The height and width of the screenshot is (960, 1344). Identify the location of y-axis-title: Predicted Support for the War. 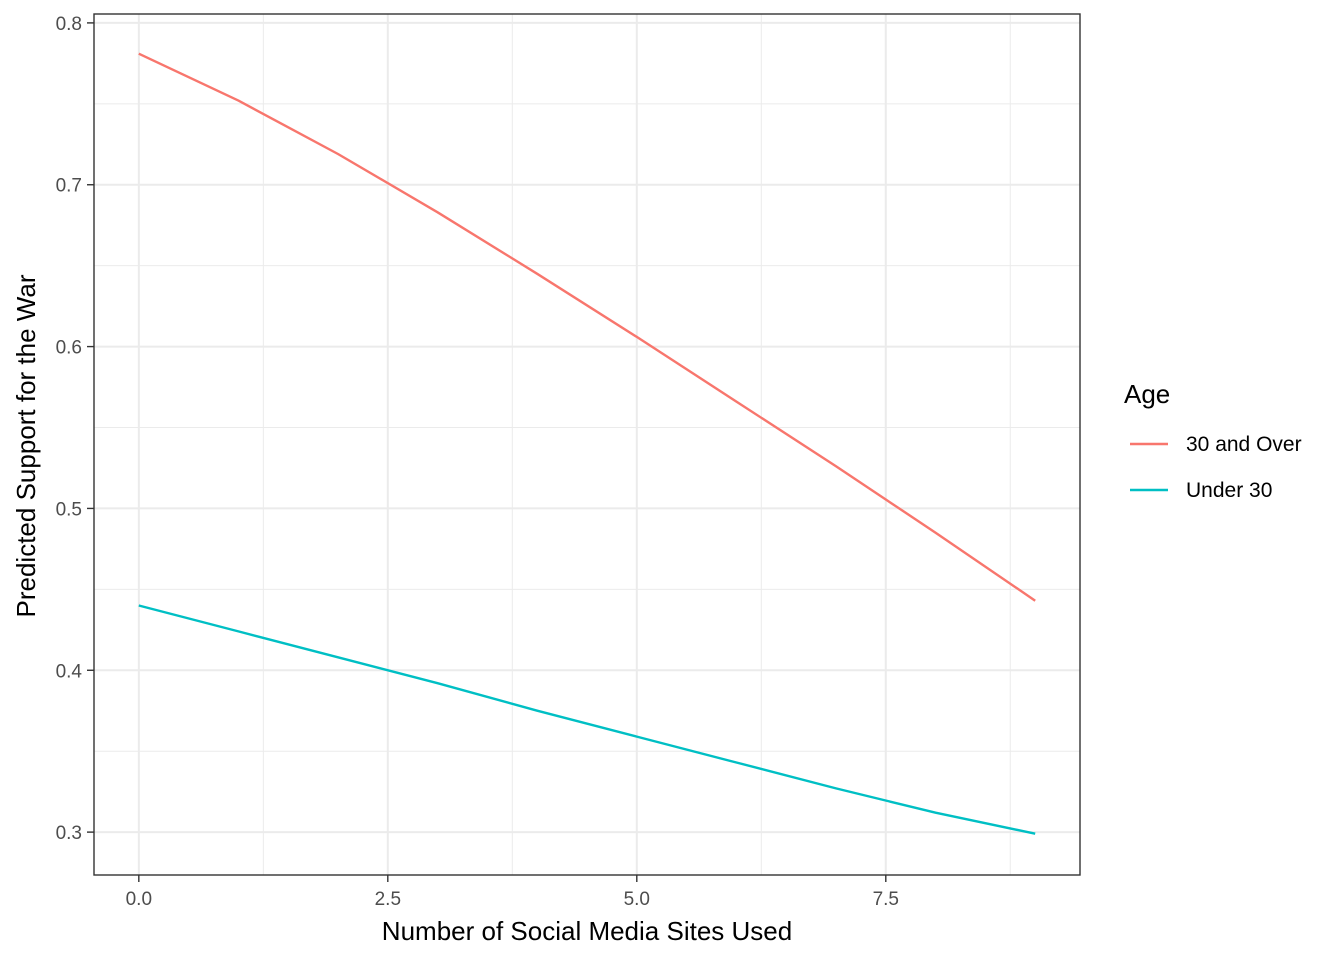
(26, 445).